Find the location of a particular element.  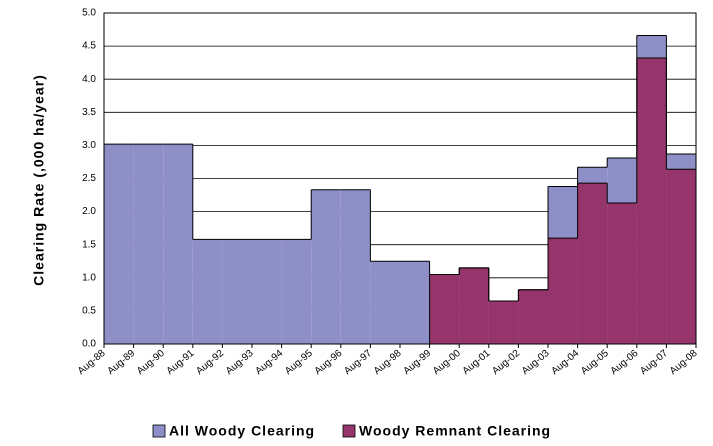

x-tick-label: Aug-05 is located at coordinates (595, 362).